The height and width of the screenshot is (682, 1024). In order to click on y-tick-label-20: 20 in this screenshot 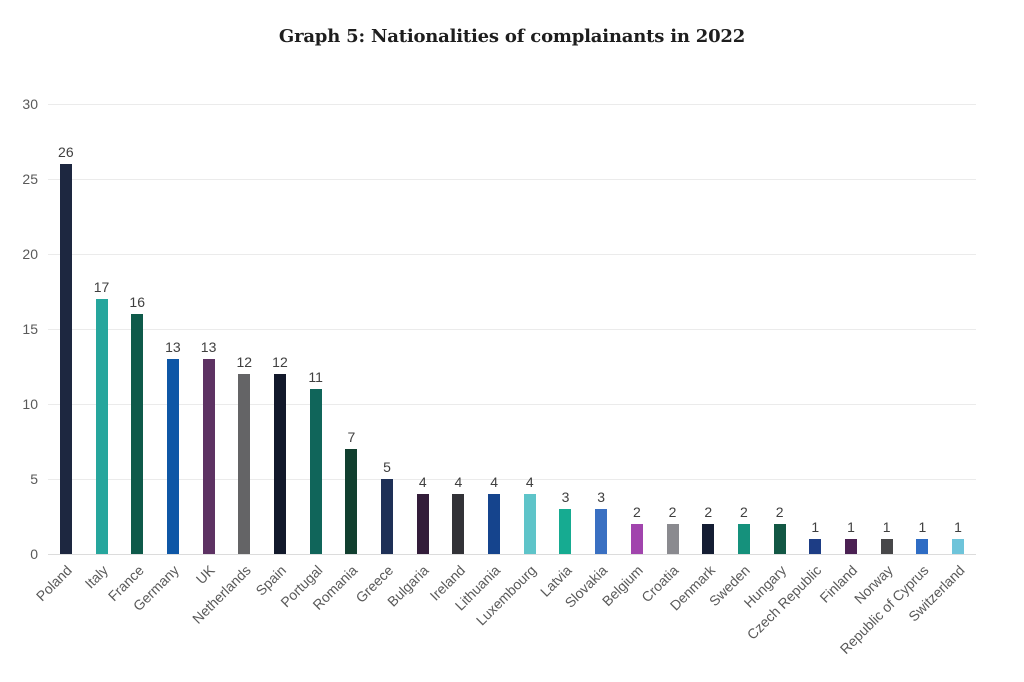, I will do `click(30, 254)`.